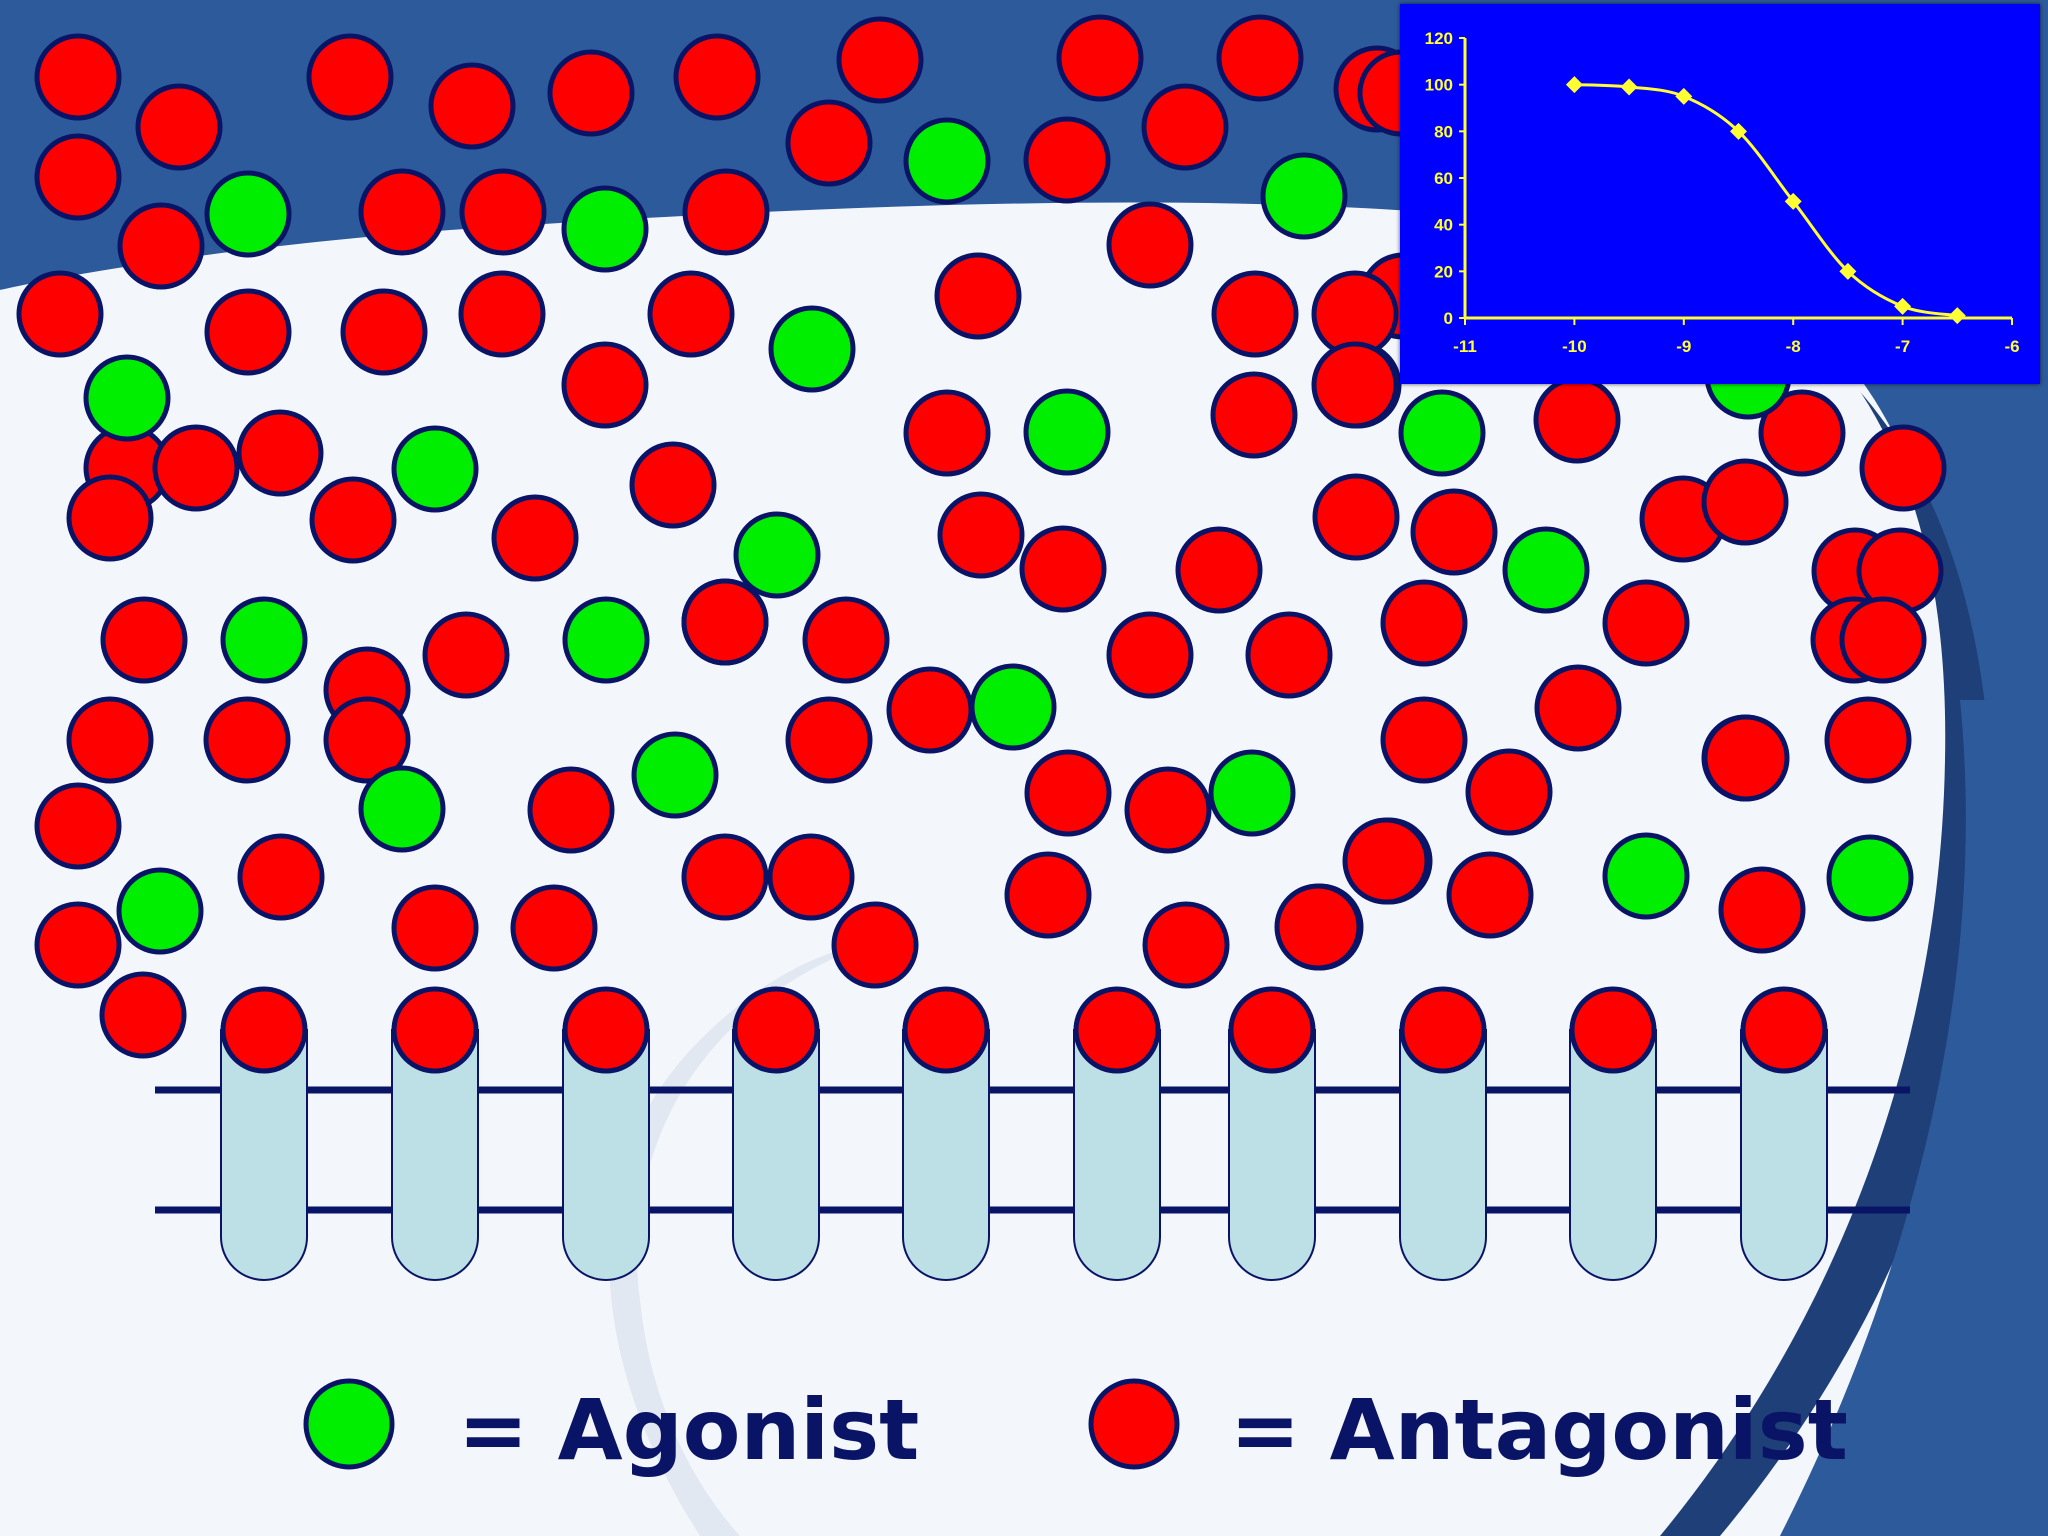  I want to click on series-line, so click(1766, 200).